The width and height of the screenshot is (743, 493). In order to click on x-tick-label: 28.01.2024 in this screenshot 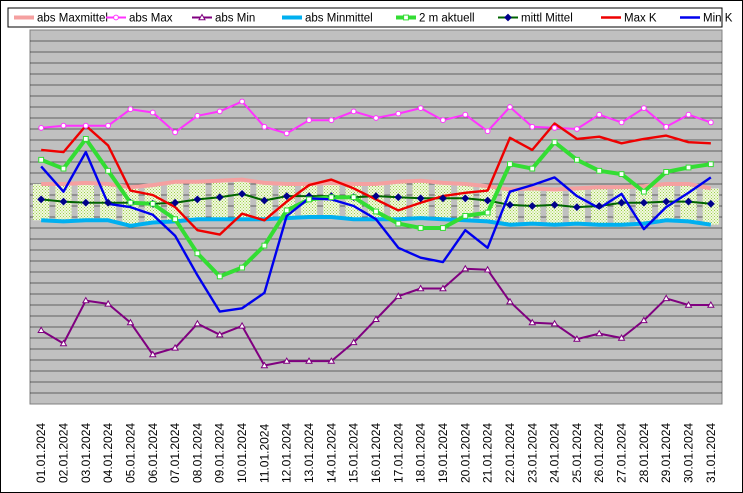, I will do `click(644, 453)`.